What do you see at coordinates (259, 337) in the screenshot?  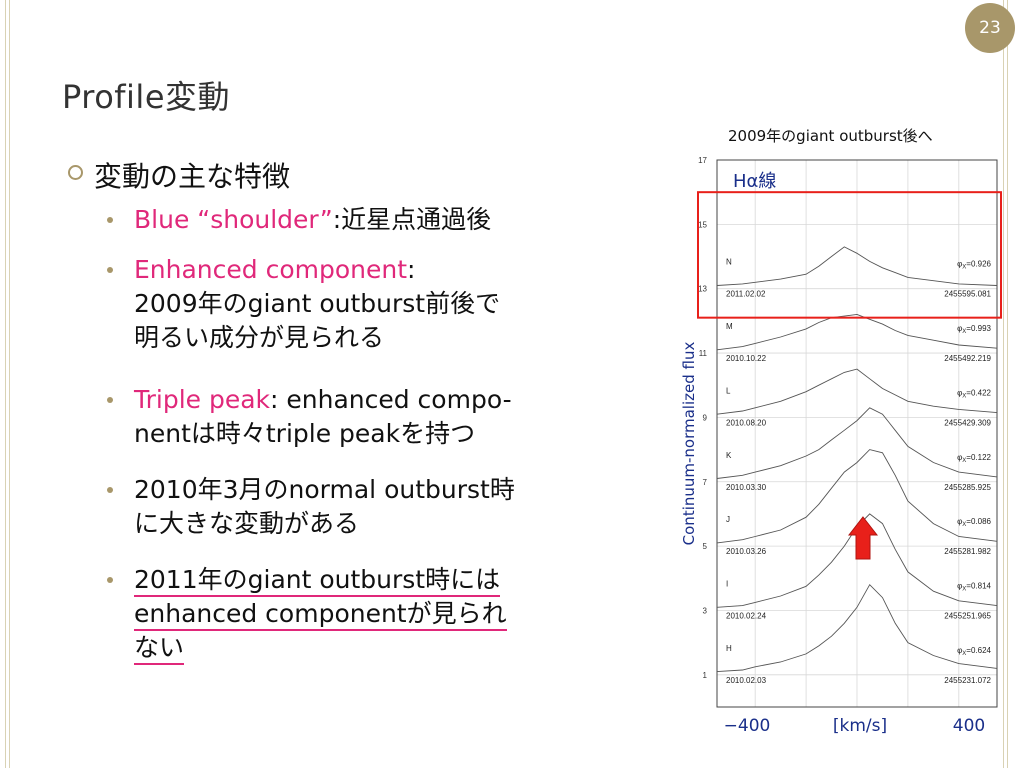 I see `body-text: 明るい成分が見られる` at bounding box center [259, 337].